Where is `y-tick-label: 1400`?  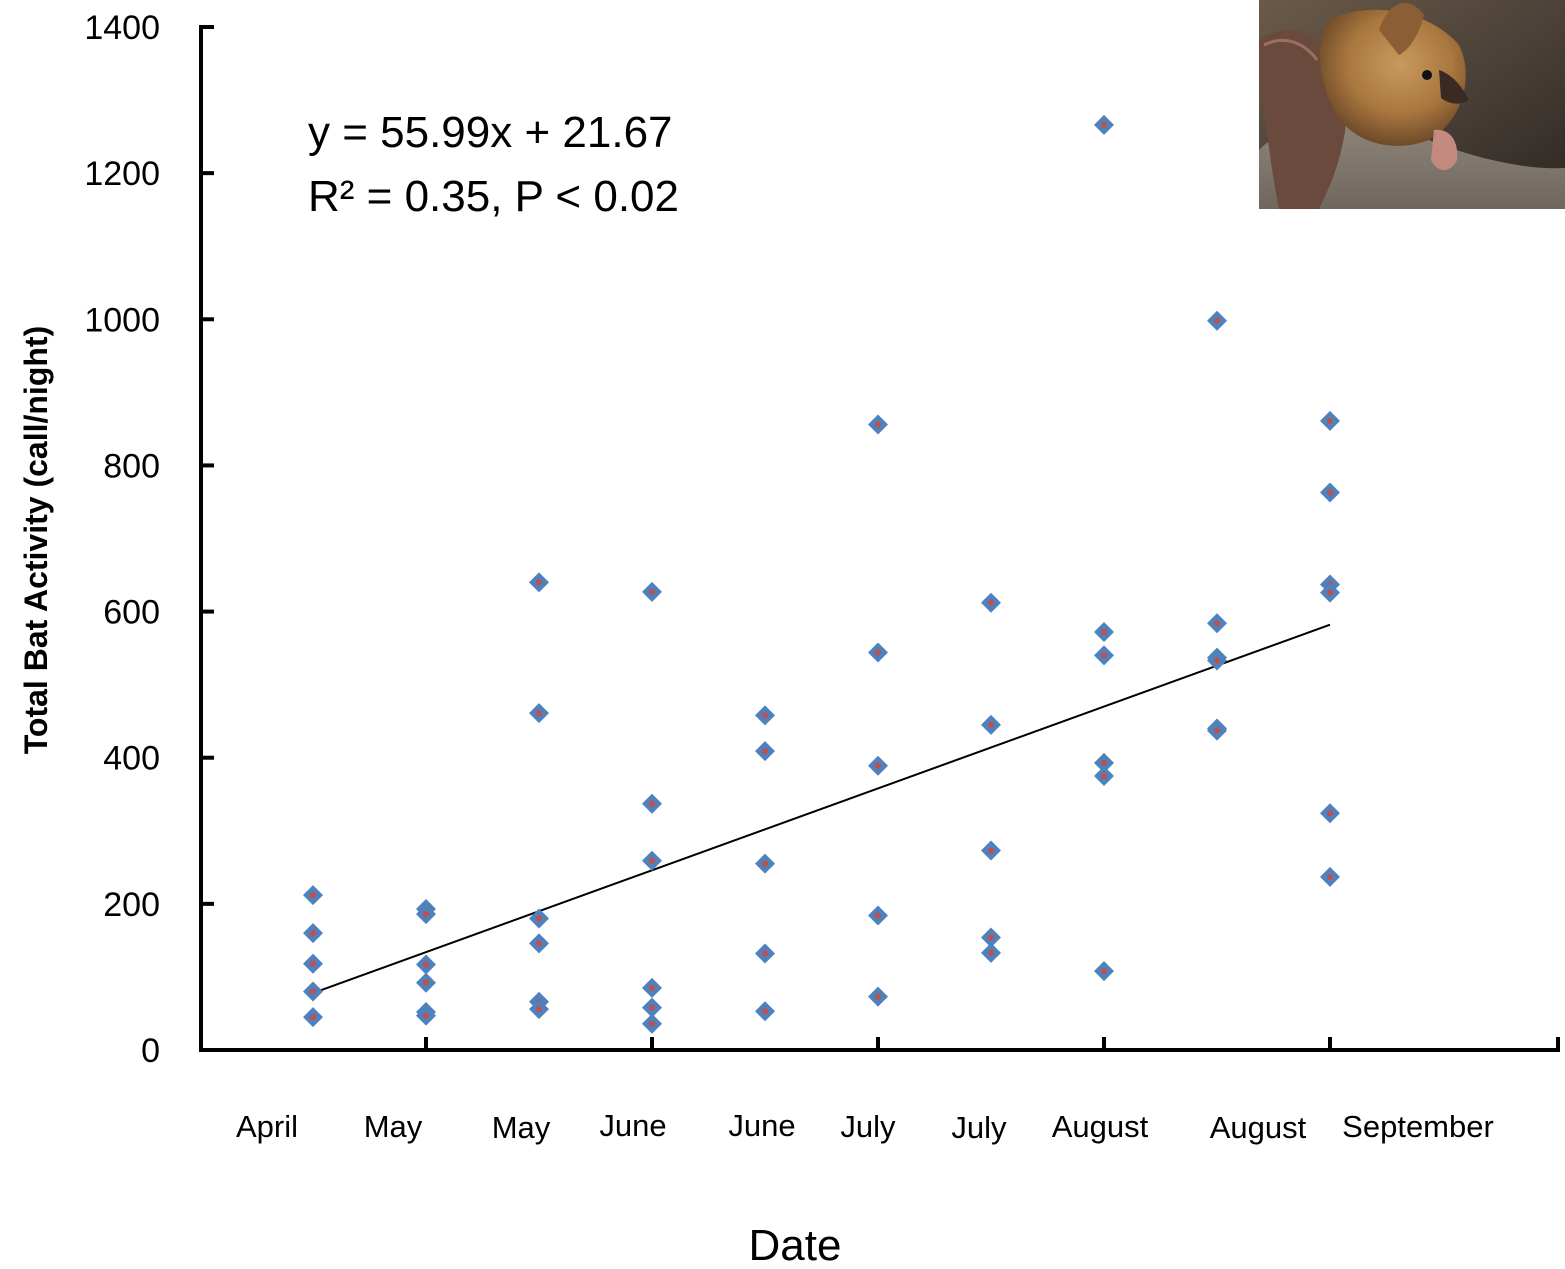 y-tick-label: 1400 is located at coordinates (122, 28).